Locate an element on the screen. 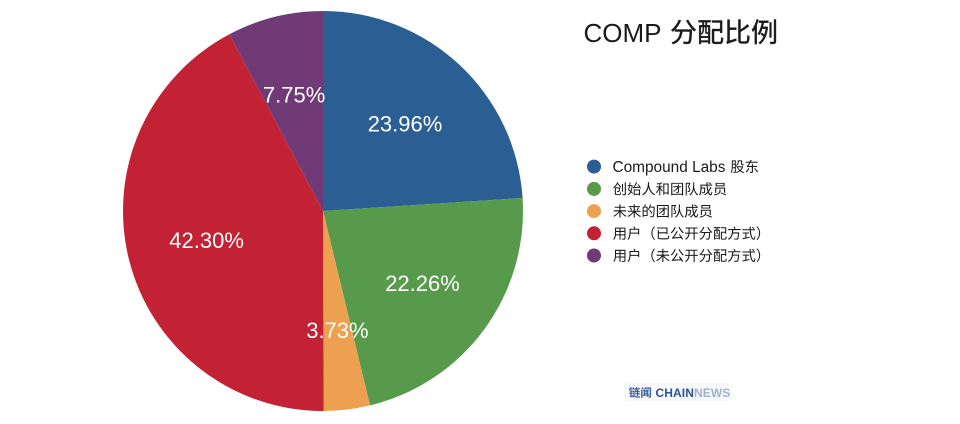 The height and width of the screenshot is (424, 960). svg-text: CHAINNEWS is located at coordinates (693, 393).